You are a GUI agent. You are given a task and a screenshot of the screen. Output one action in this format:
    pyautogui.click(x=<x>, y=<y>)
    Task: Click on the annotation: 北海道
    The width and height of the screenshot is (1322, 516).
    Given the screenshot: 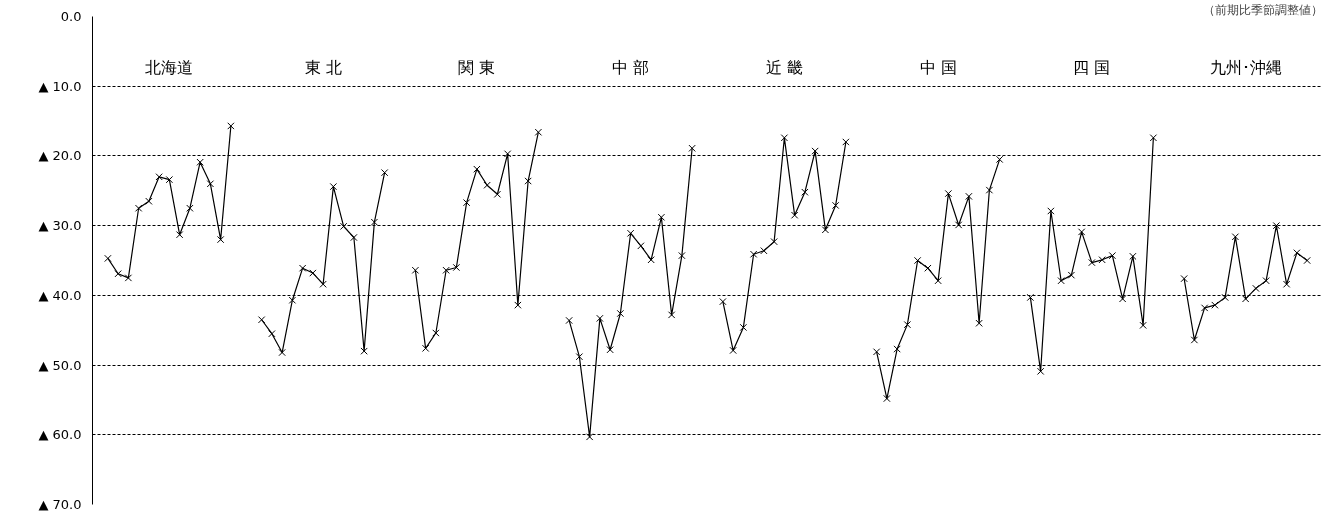 What is the action you would take?
    pyautogui.click(x=169, y=67)
    